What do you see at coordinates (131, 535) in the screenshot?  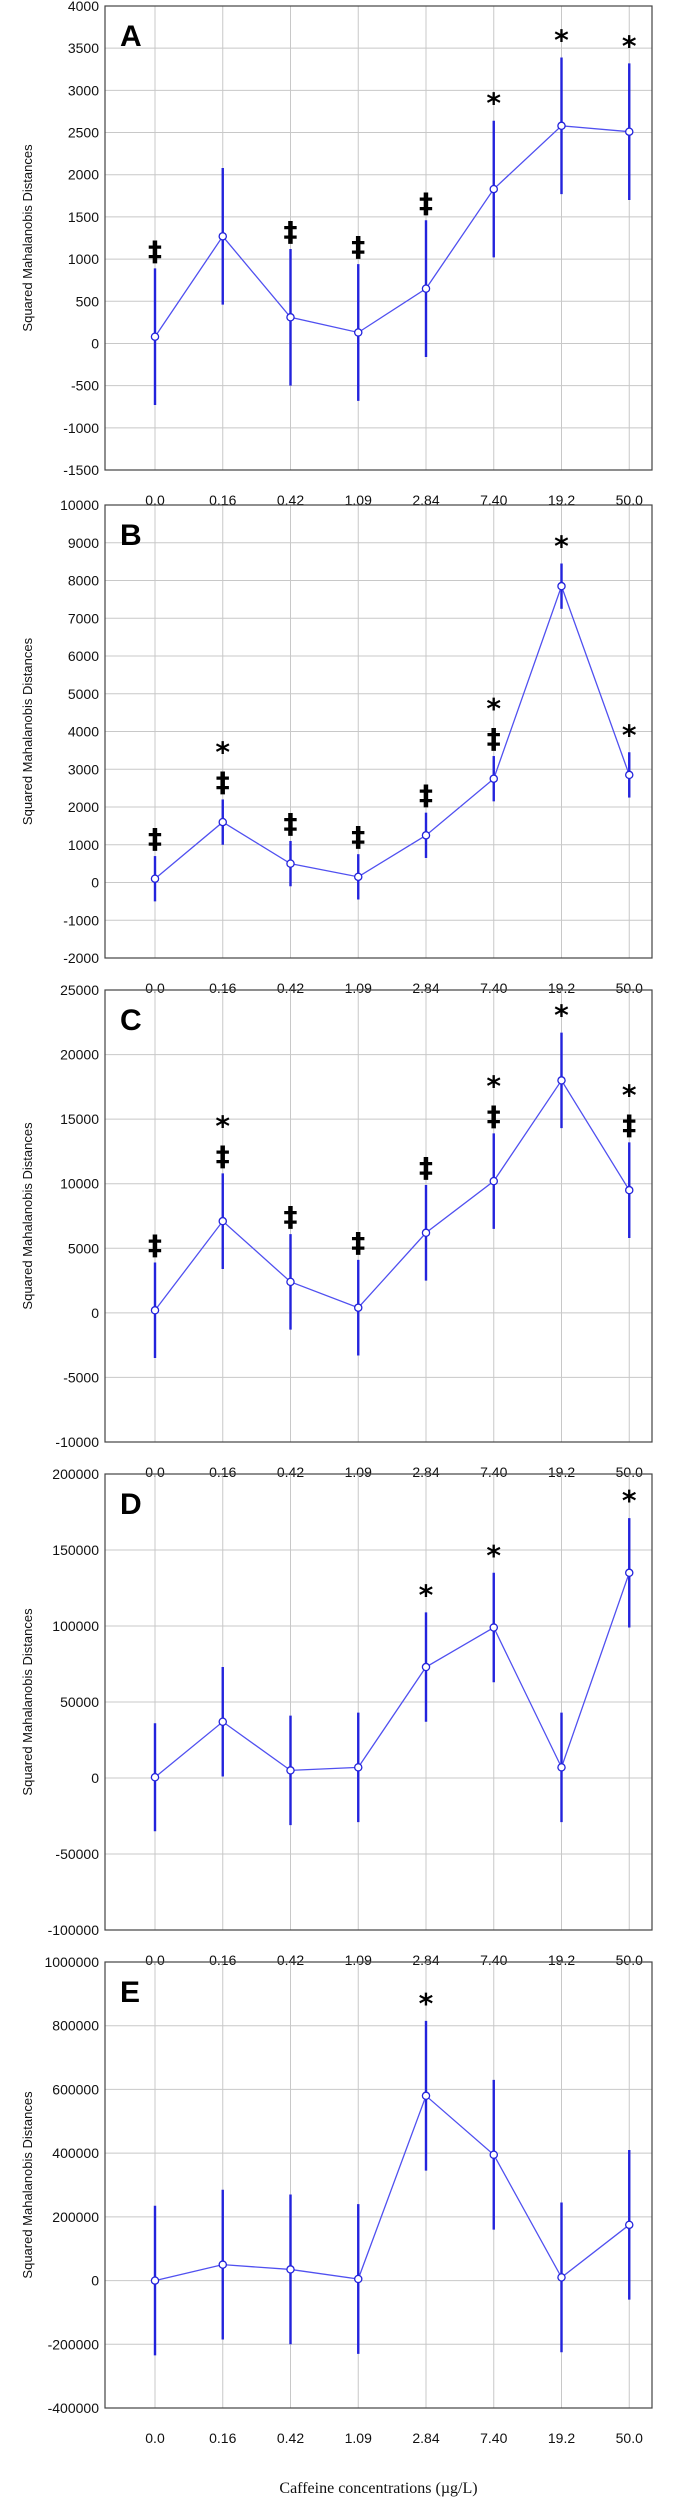 I see `panel-letter: B` at bounding box center [131, 535].